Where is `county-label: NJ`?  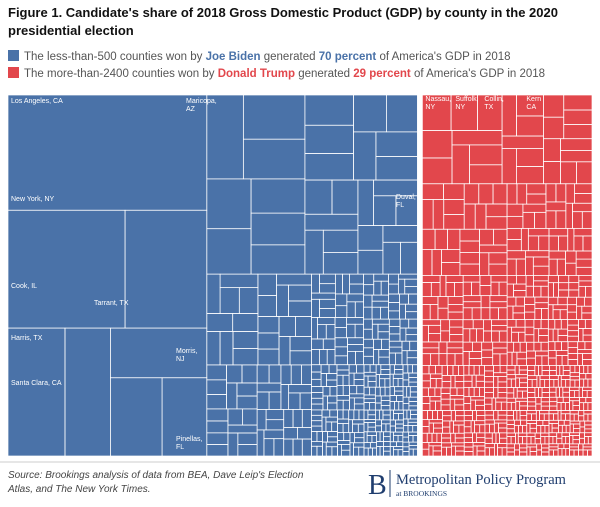 county-label: NJ is located at coordinates (180, 359).